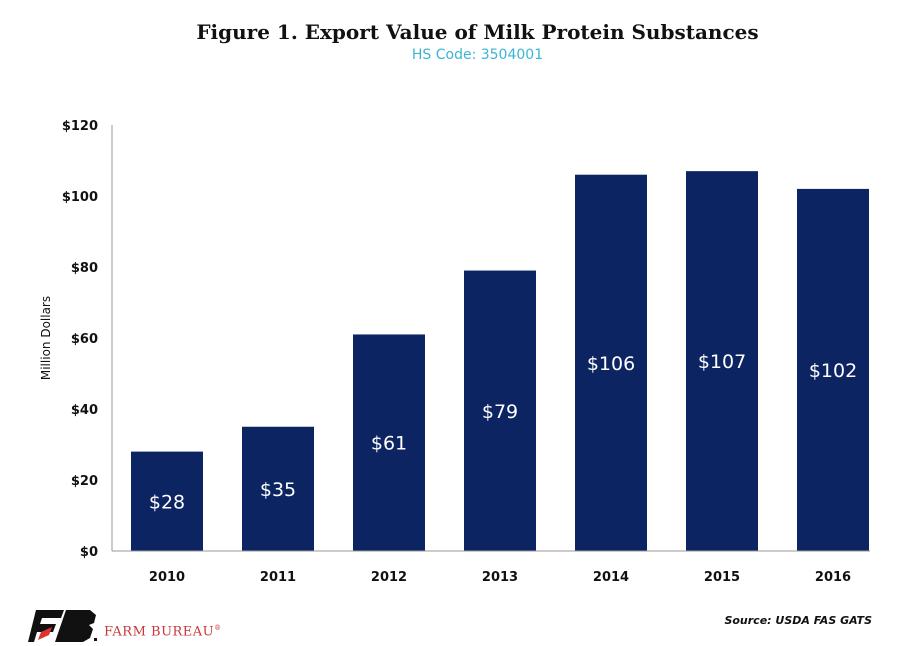  I want to click on data-label: $102, so click(833, 371).